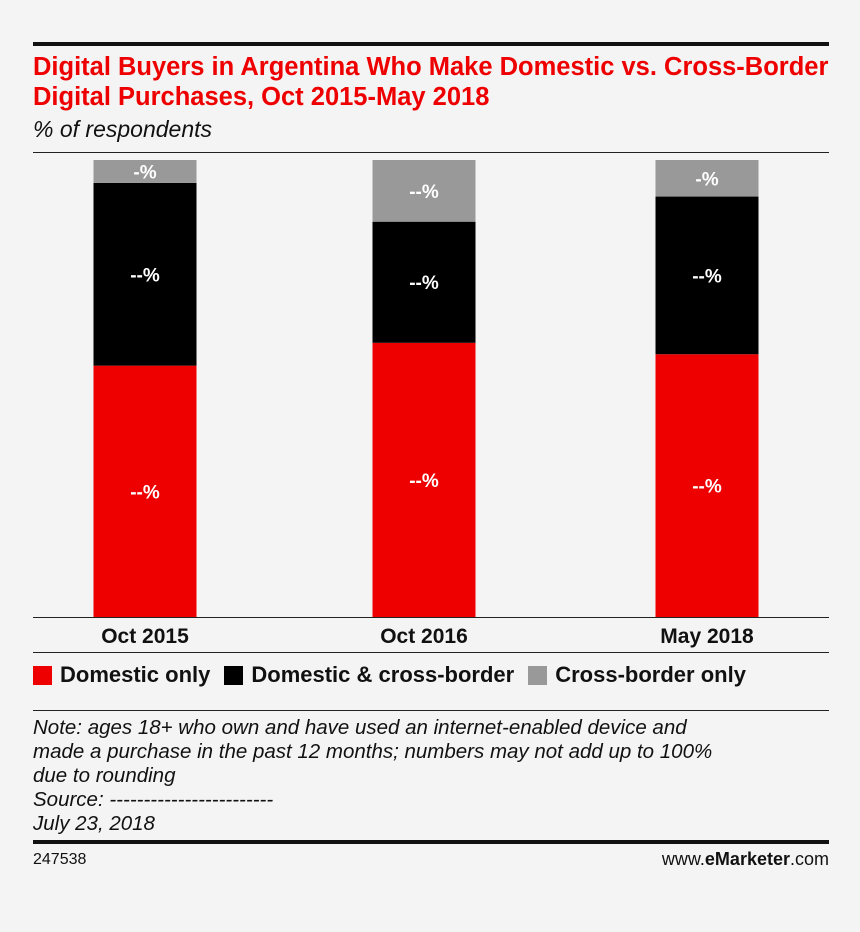  I want to click on note-line: due to rounding, so click(104, 775).